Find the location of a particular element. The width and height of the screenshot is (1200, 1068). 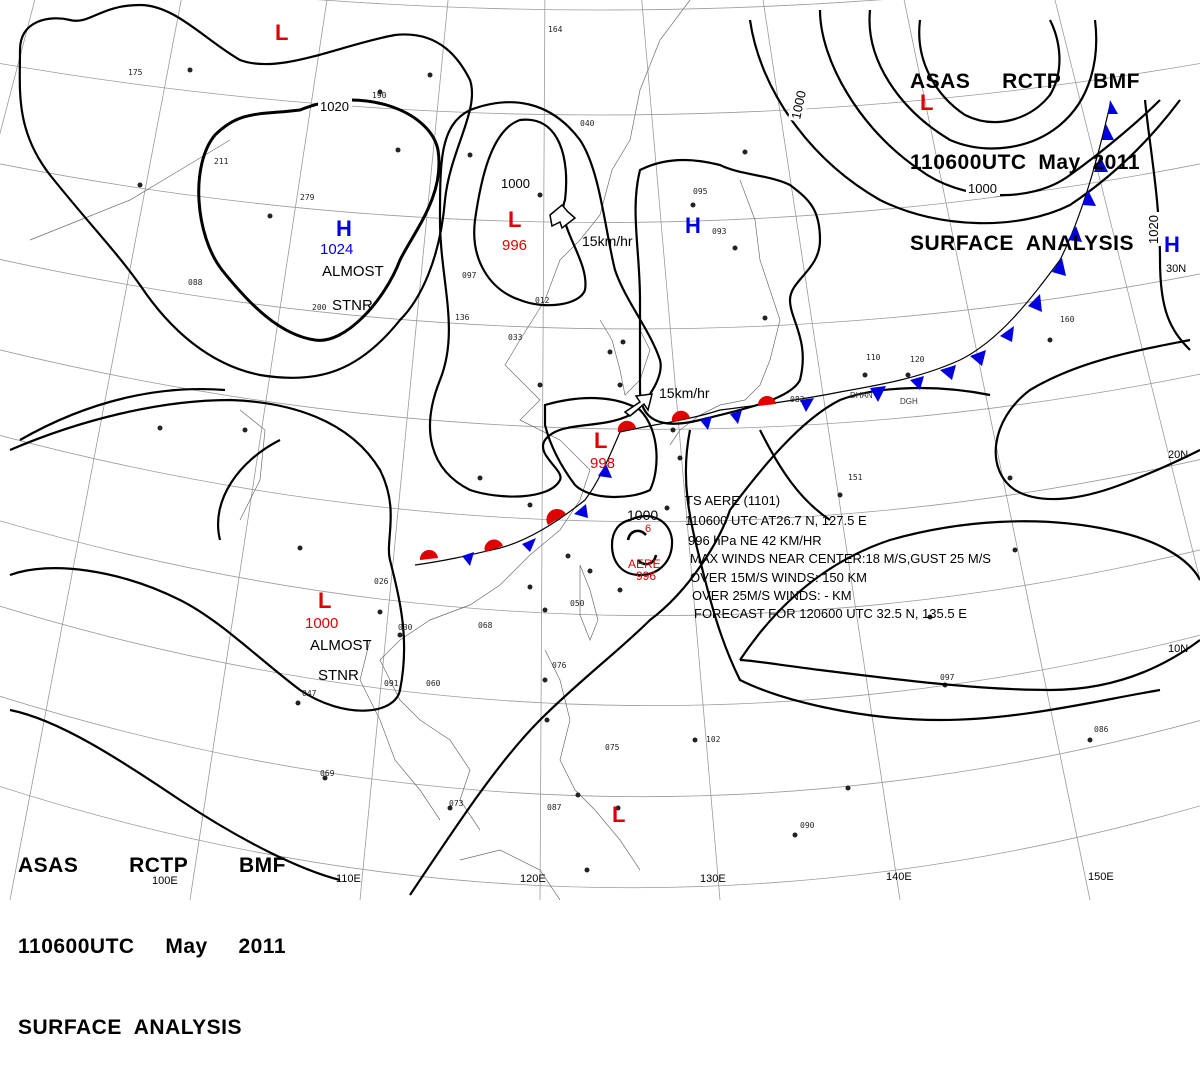

stnr-label-s: STNR is located at coordinates (338, 675).